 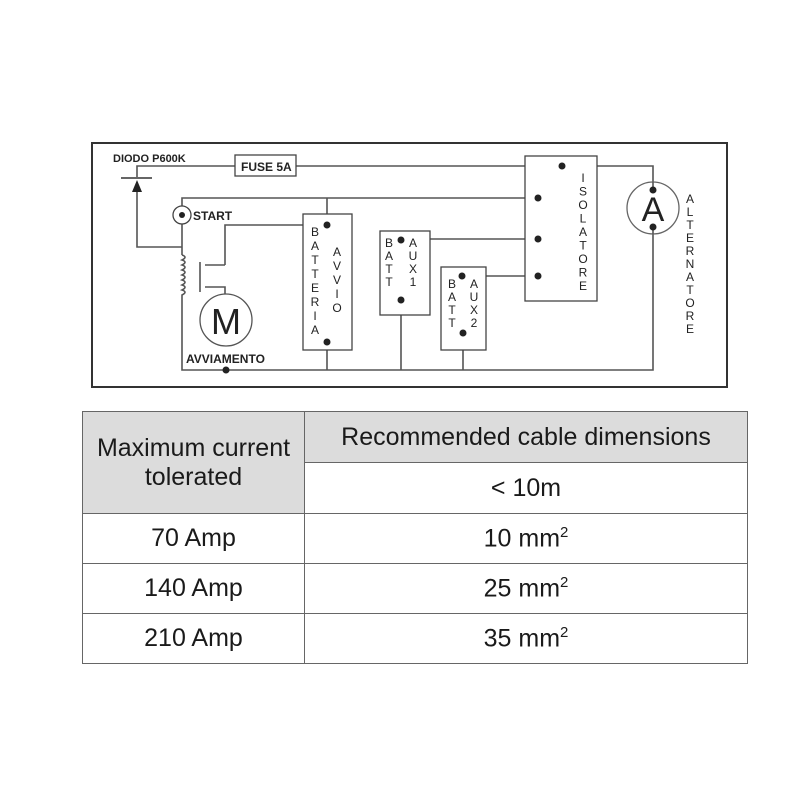 What do you see at coordinates (582, 178) in the screenshot?
I see `isolatore-label: I` at bounding box center [582, 178].